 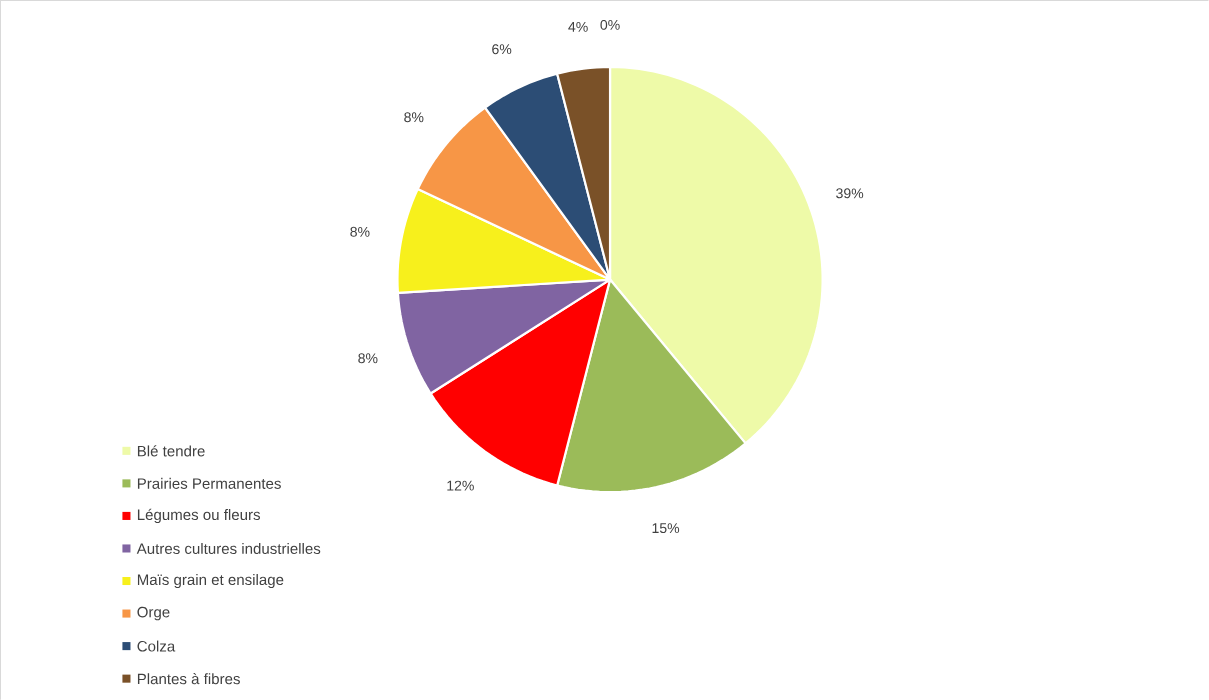 I want to click on data-label: 6%, so click(x=502, y=49).